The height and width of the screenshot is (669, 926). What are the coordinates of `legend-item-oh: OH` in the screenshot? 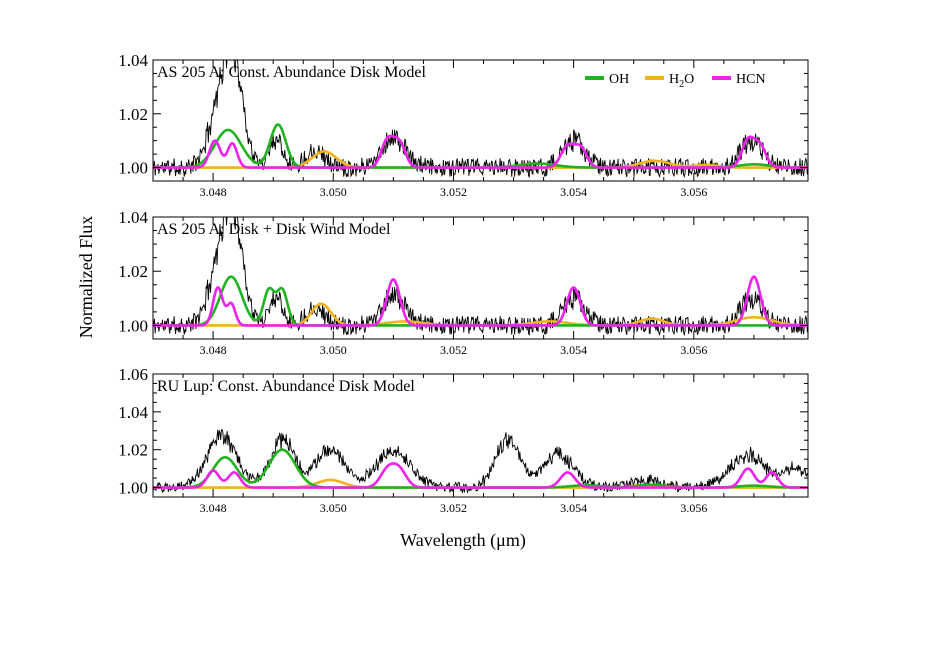 It's located at (607, 79).